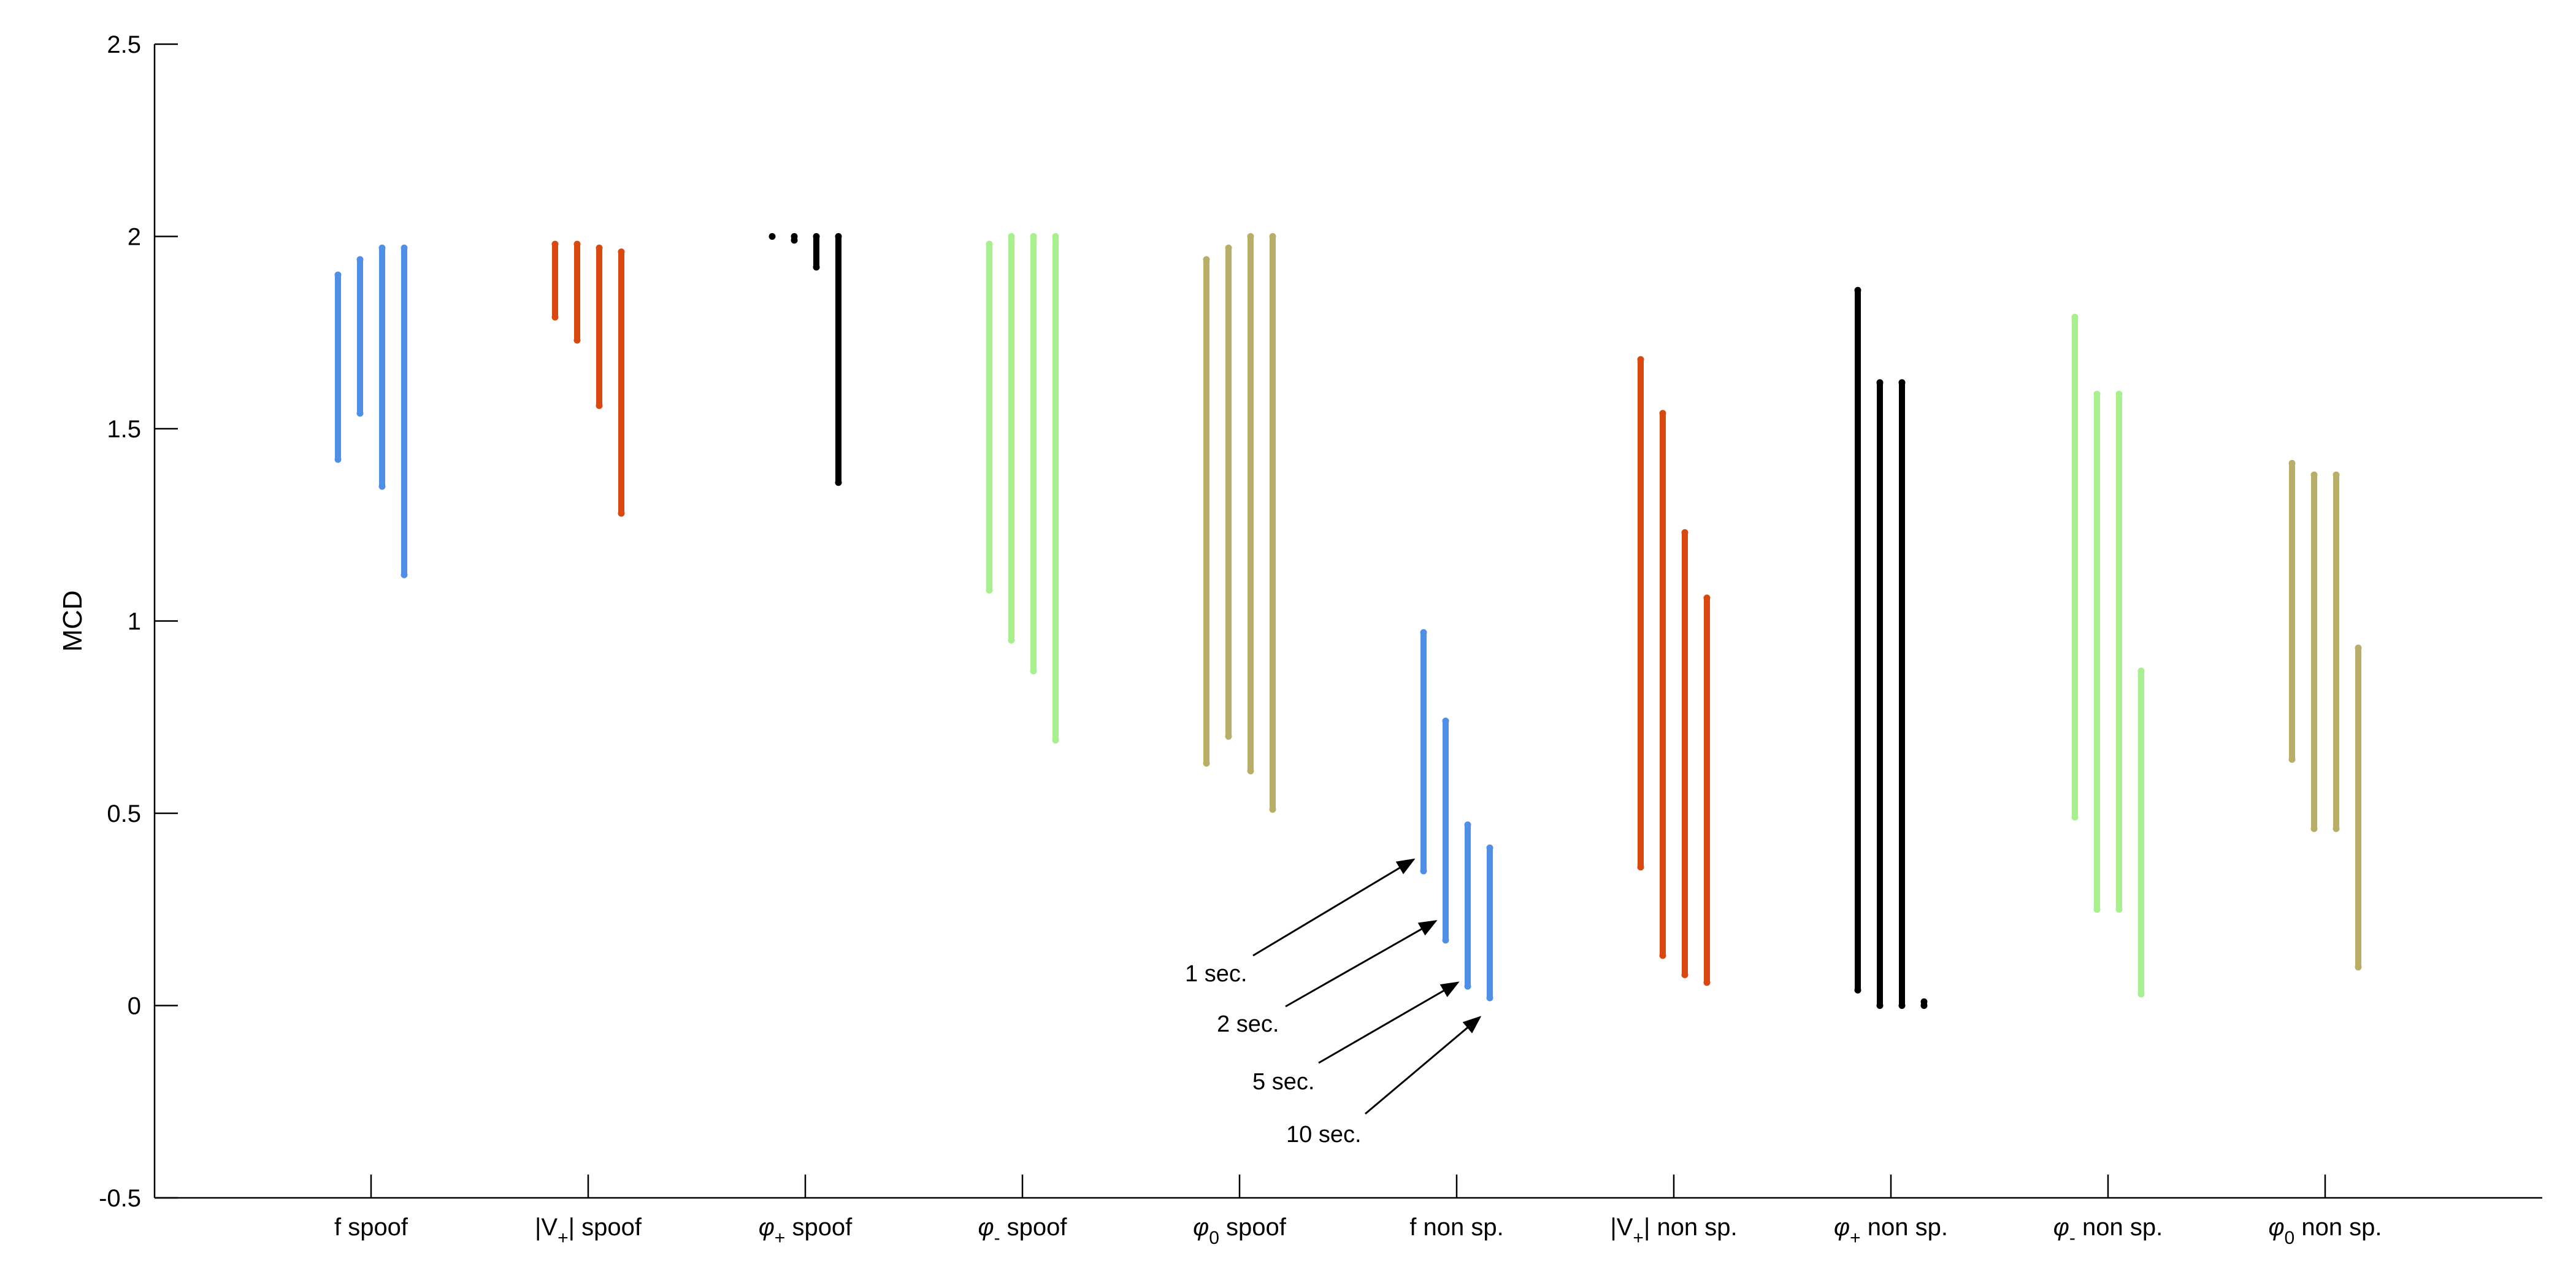  Describe the element at coordinates (73, 620) in the screenshot. I see `y-axis-title: MCD` at that location.